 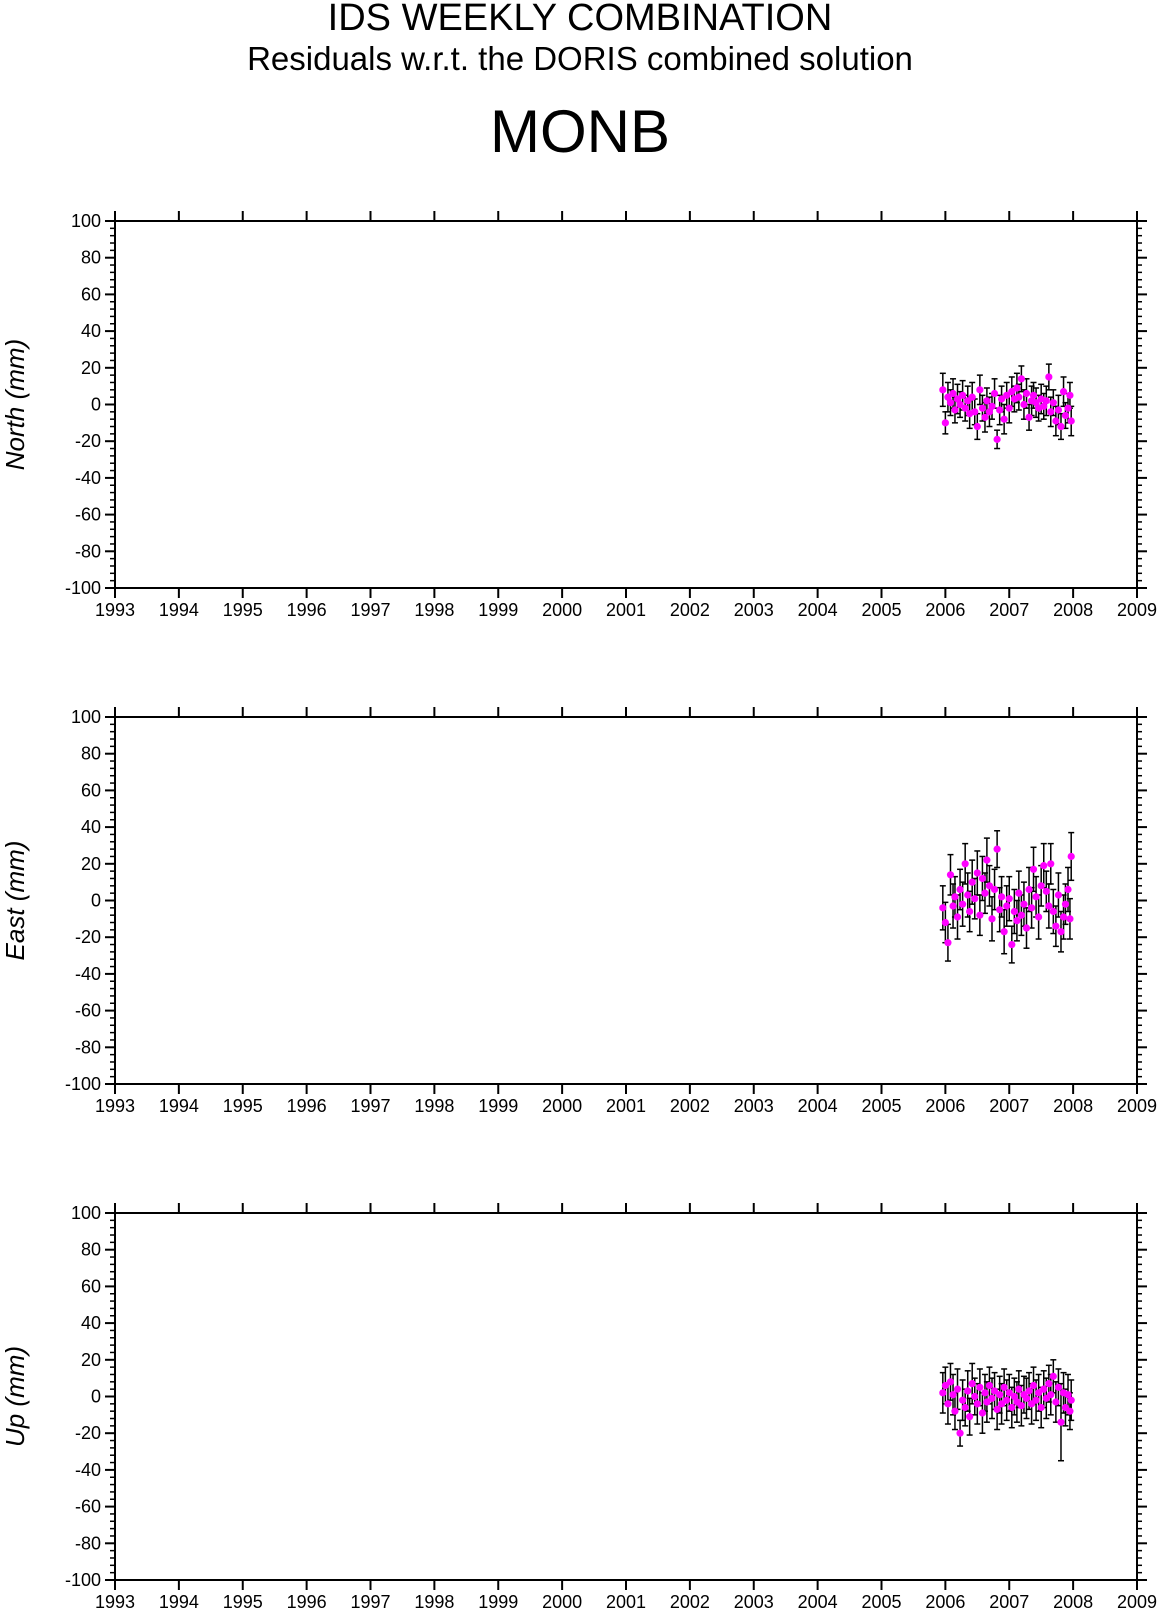 I want to click on y-tick-label: -60, so click(x=88, y=1507).